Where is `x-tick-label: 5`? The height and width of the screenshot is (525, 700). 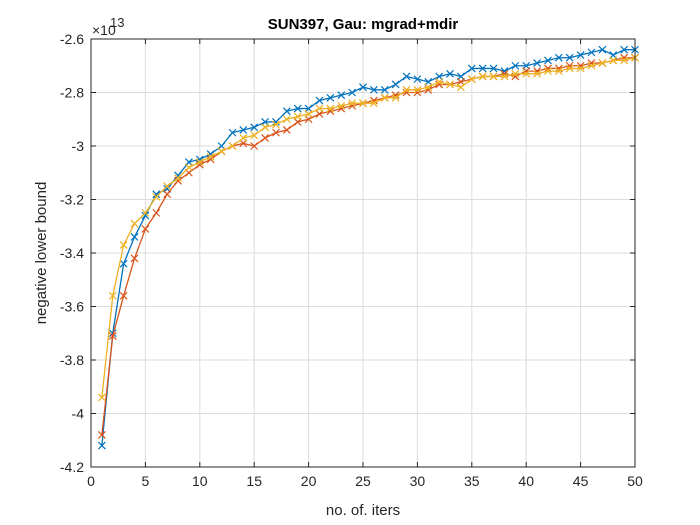
x-tick-label: 5 is located at coordinates (146, 481).